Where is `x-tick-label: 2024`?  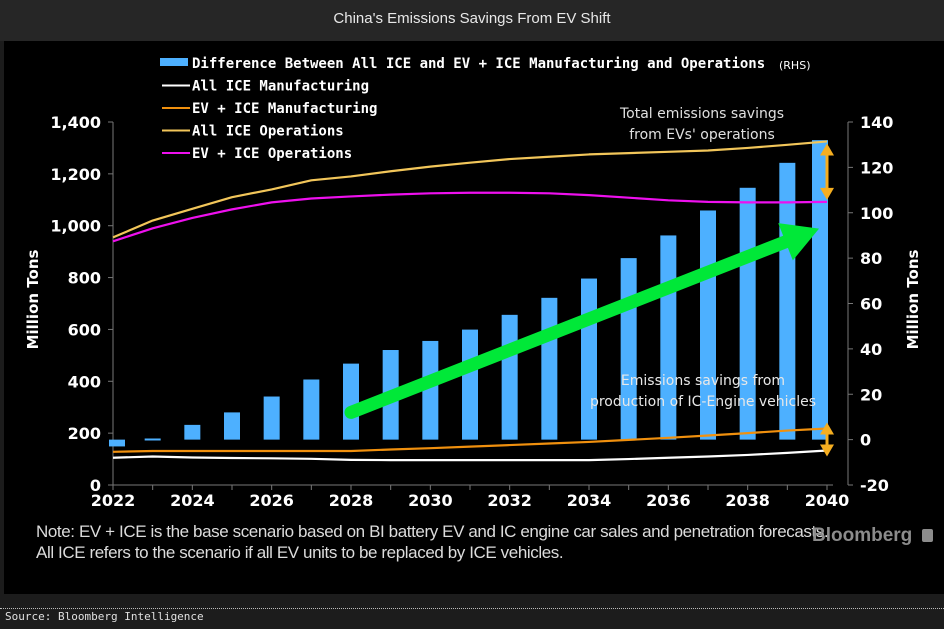 x-tick-label: 2024 is located at coordinates (192, 500).